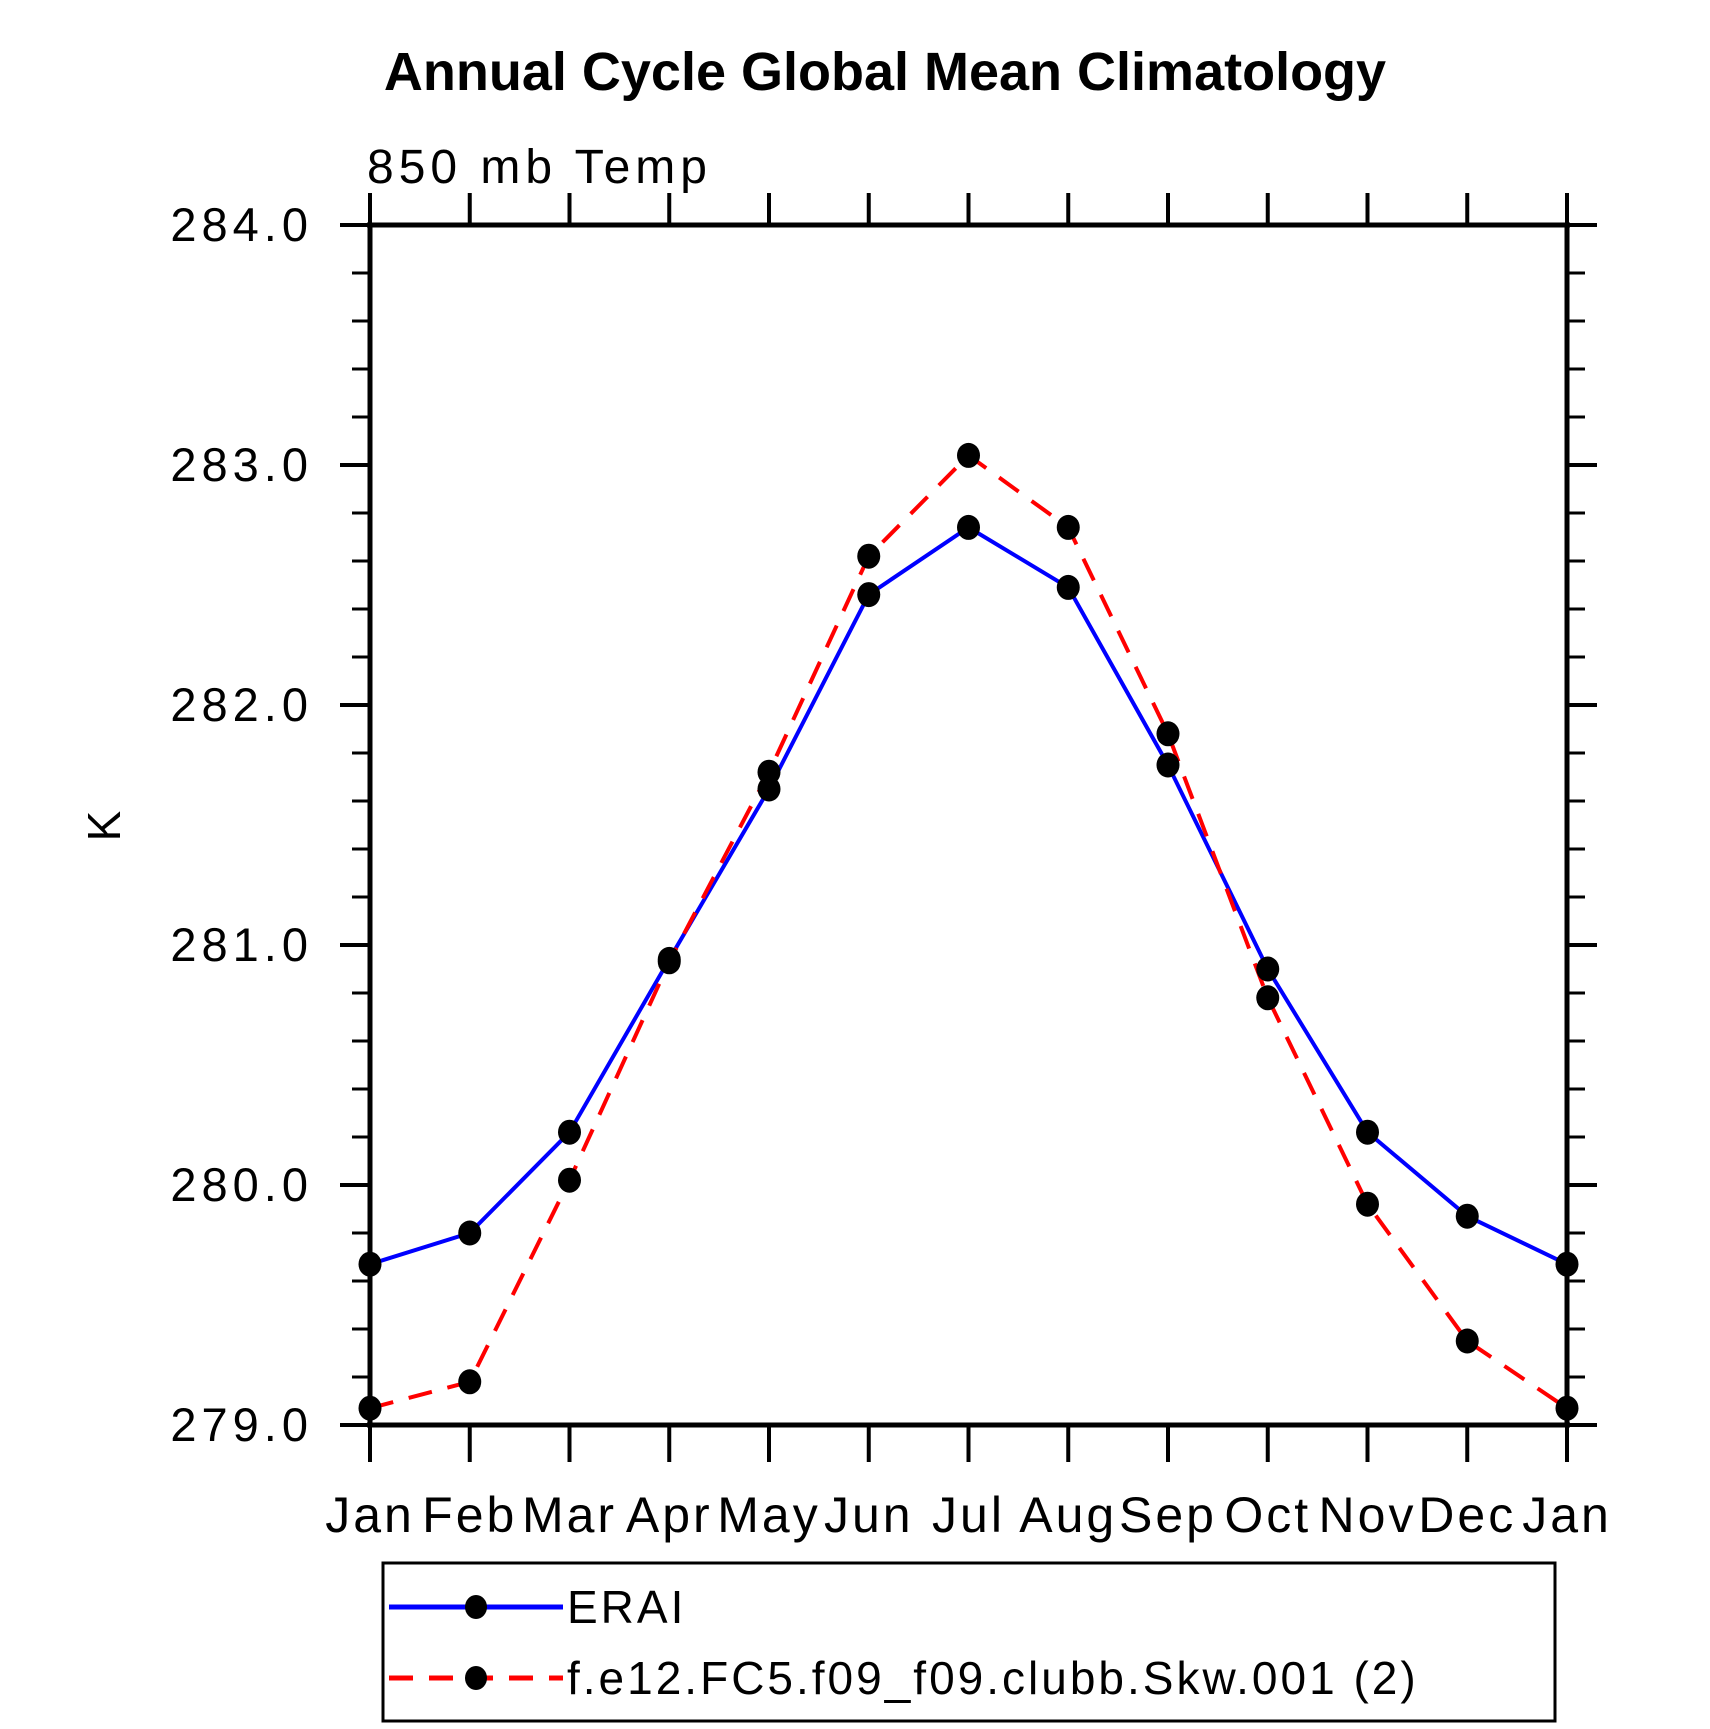  Describe the element at coordinates (241, 944) in the screenshot. I see `y-axis-tick-label: 281.0` at that location.